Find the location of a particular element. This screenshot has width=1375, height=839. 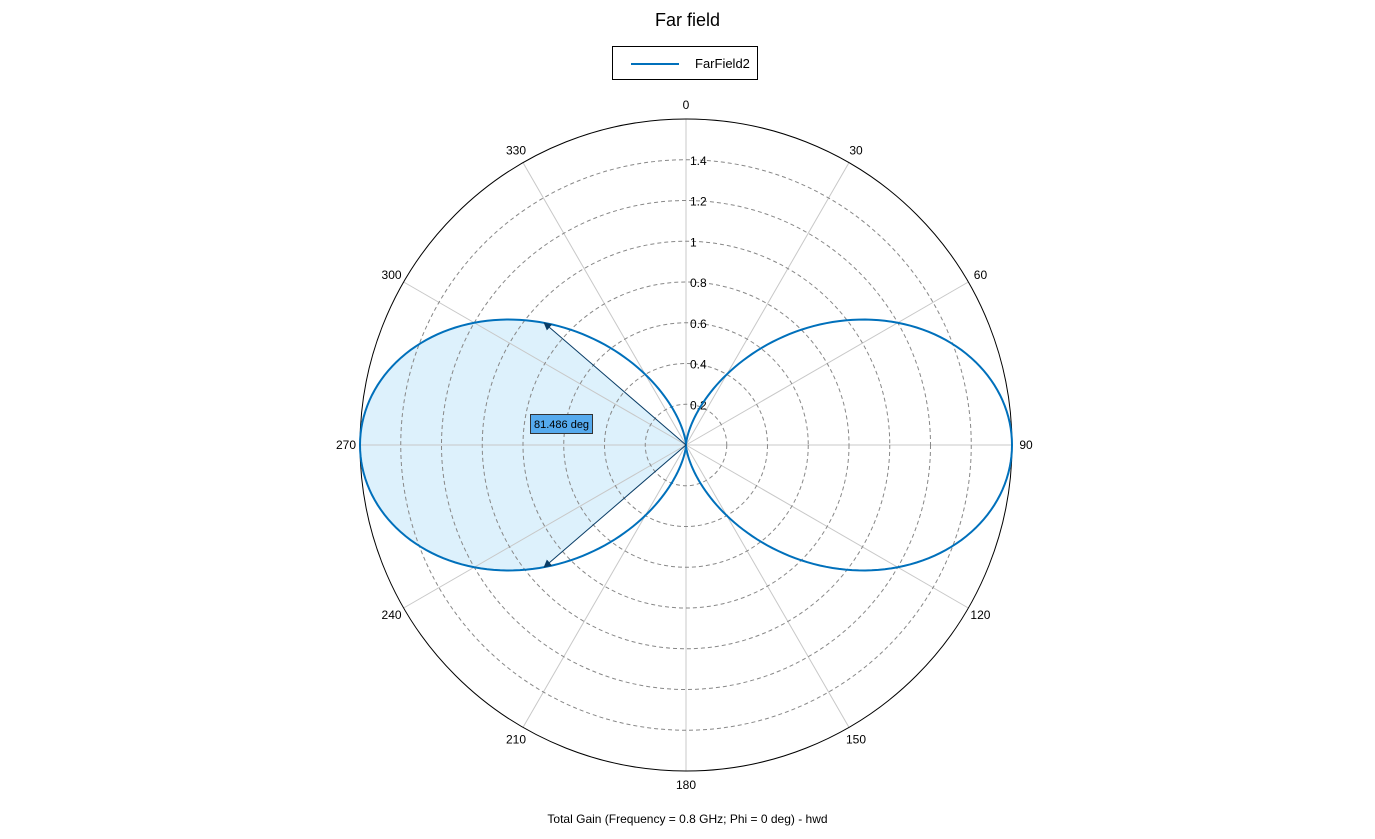

beamwidth-arrow-lower is located at coordinates (615, 506).